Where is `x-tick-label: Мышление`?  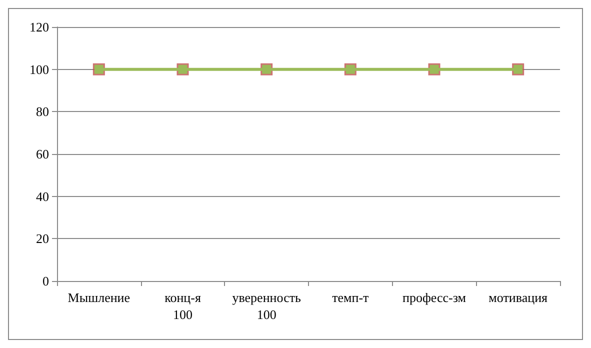
x-tick-label: Мышление is located at coordinates (99, 297).